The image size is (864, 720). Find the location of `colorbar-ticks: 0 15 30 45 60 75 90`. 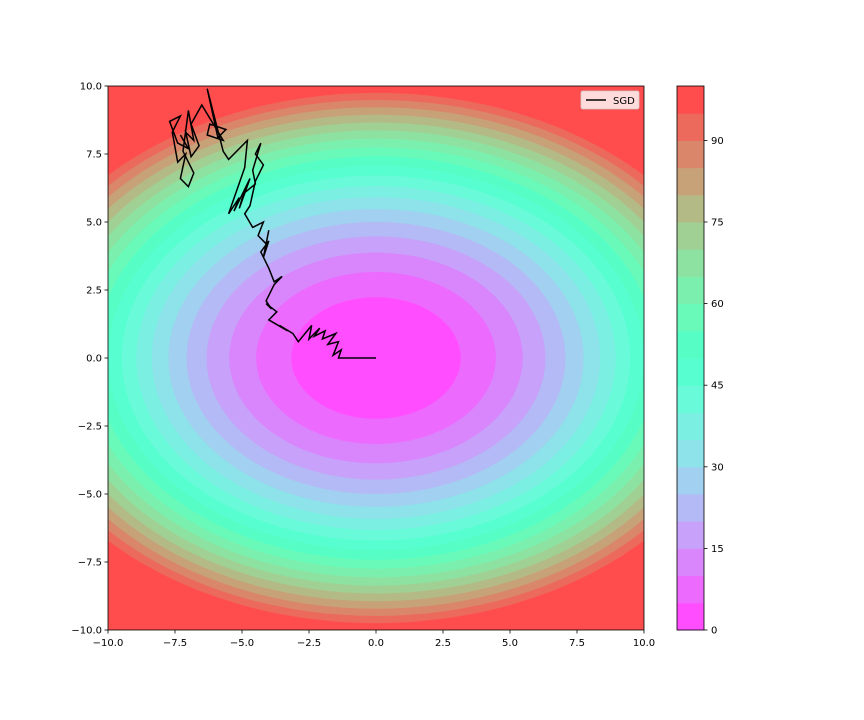

colorbar-ticks: 0 15 30 45 60 75 90 is located at coordinates (714, 386).